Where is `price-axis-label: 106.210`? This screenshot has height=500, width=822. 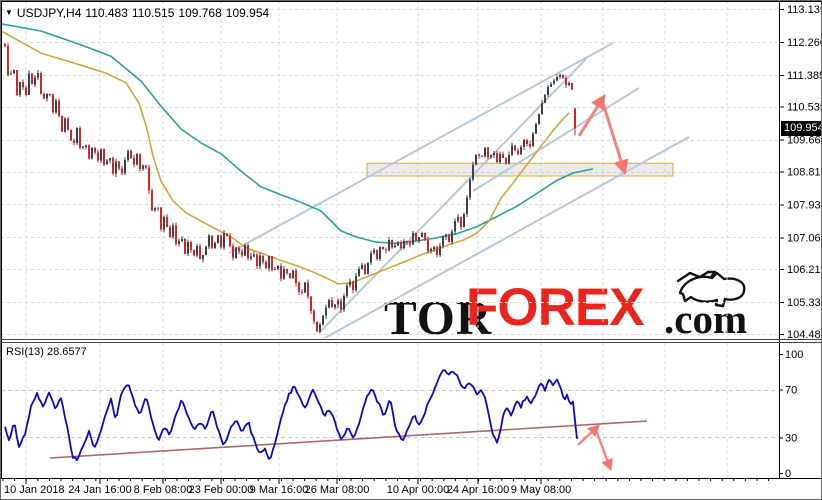 price-axis-label: 106.210 is located at coordinates (804, 270).